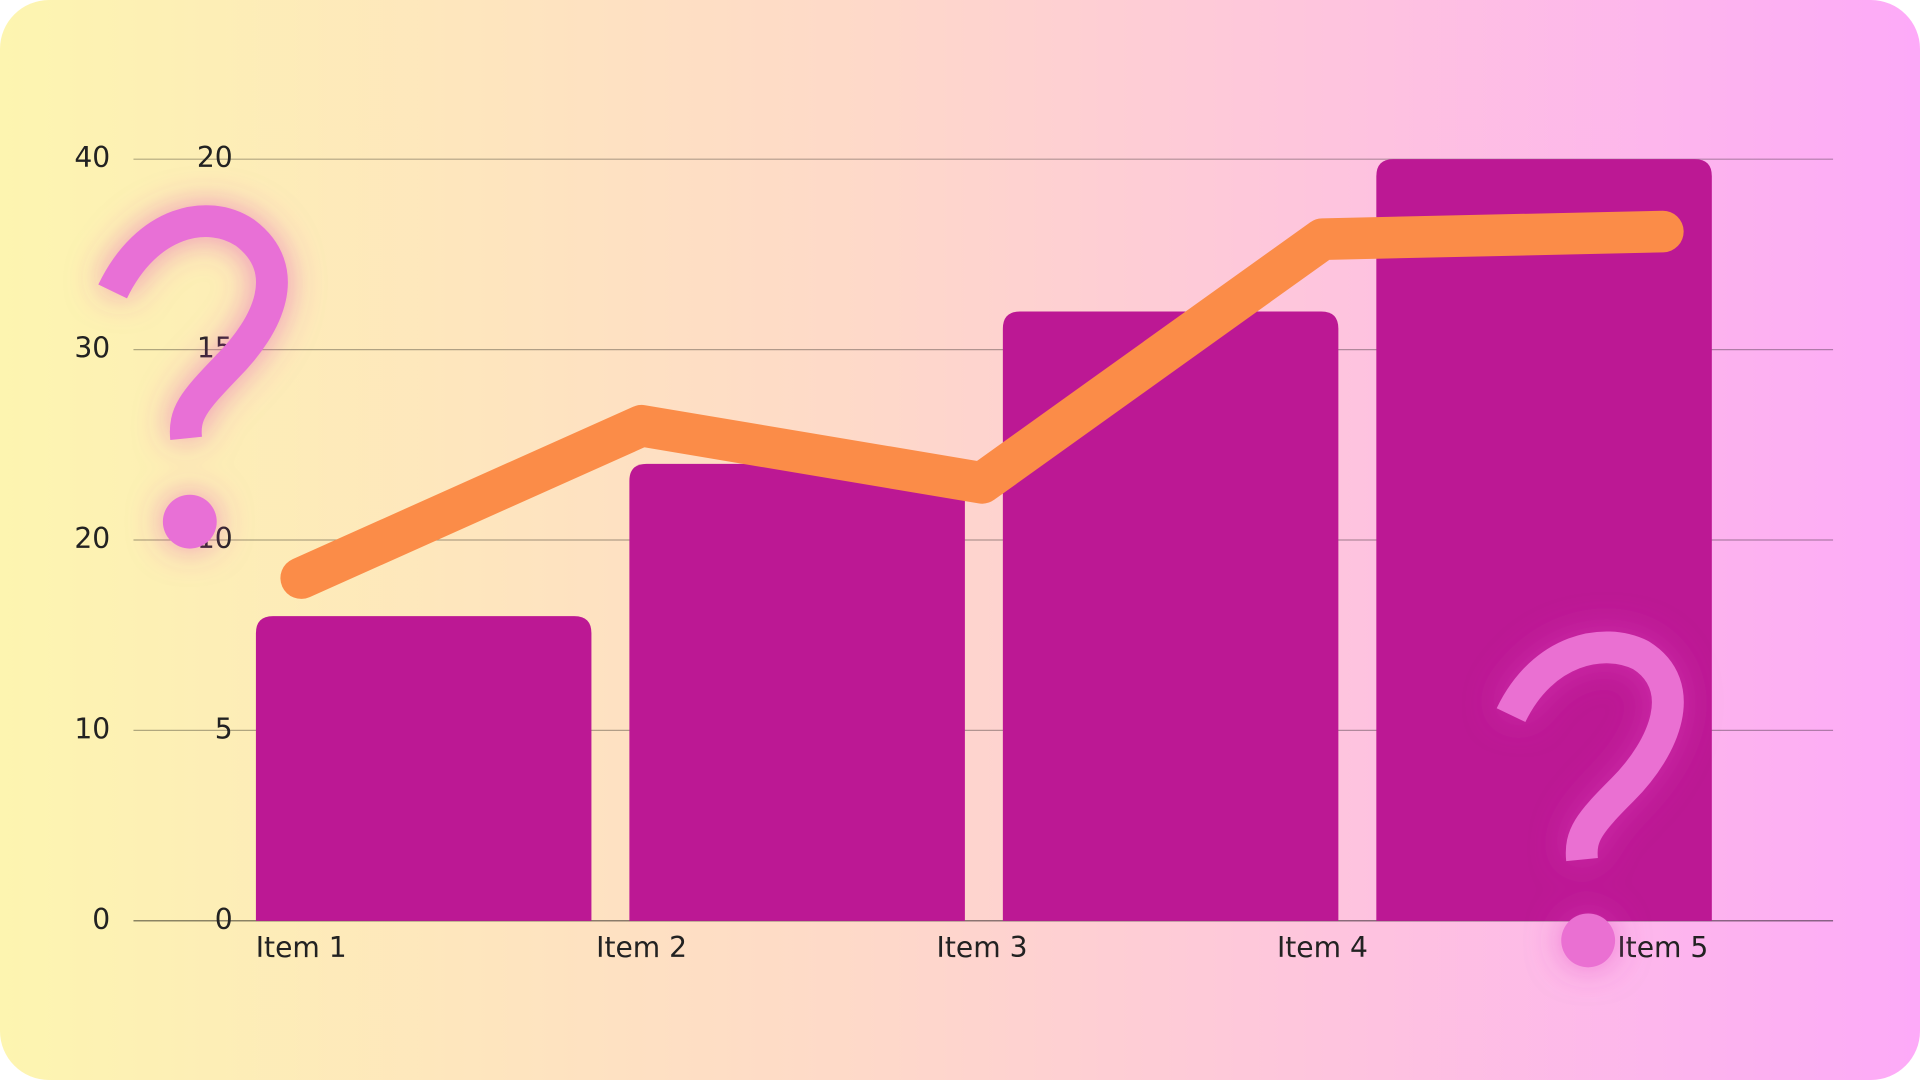  What do you see at coordinates (101, 919) in the screenshot?
I see `y-tick-label: 0` at bounding box center [101, 919].